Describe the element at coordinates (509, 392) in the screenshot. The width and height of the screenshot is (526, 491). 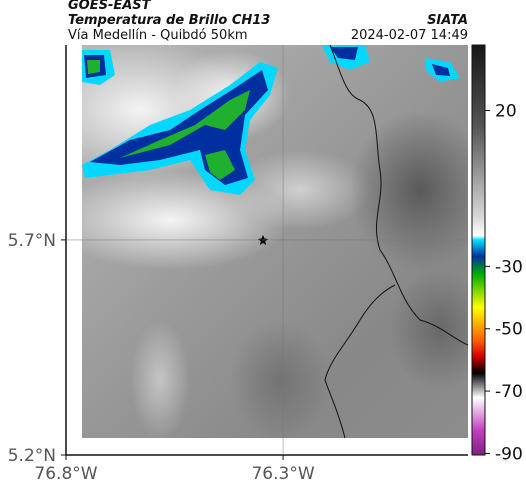
I see `colorbar-tick-label: -70` at that location.